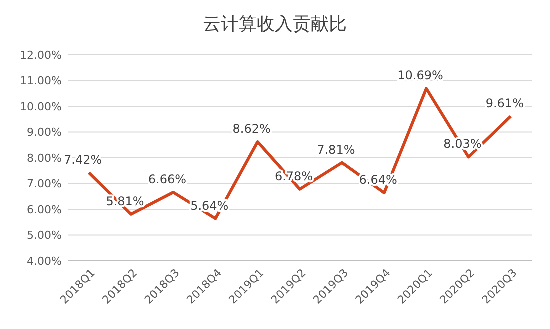 This screenshot has width=550, height=329. What do you see at coordinates (41, 55) in the screenshot?
I see `y-tick-label: 12.00%` at bounding box center [41, 55].